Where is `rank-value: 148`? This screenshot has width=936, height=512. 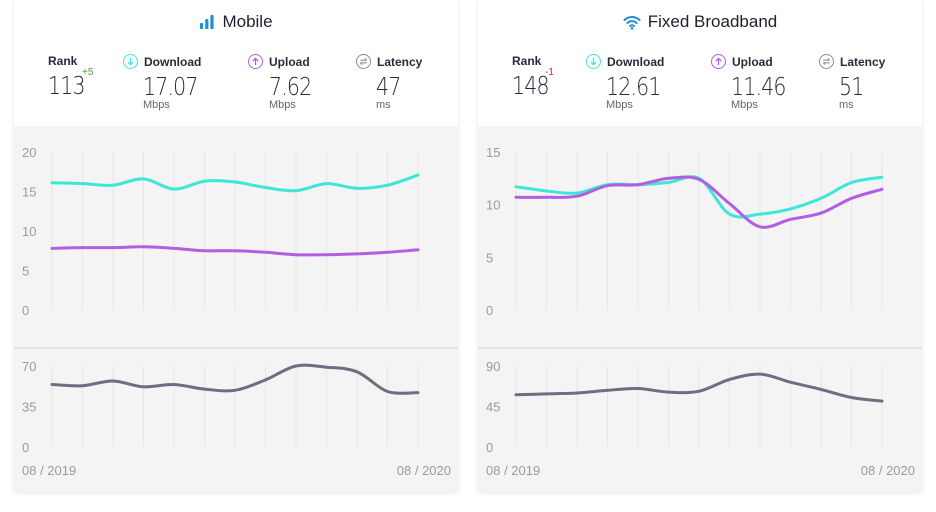 rank-value: 148 is located at coordinates (530, 85).